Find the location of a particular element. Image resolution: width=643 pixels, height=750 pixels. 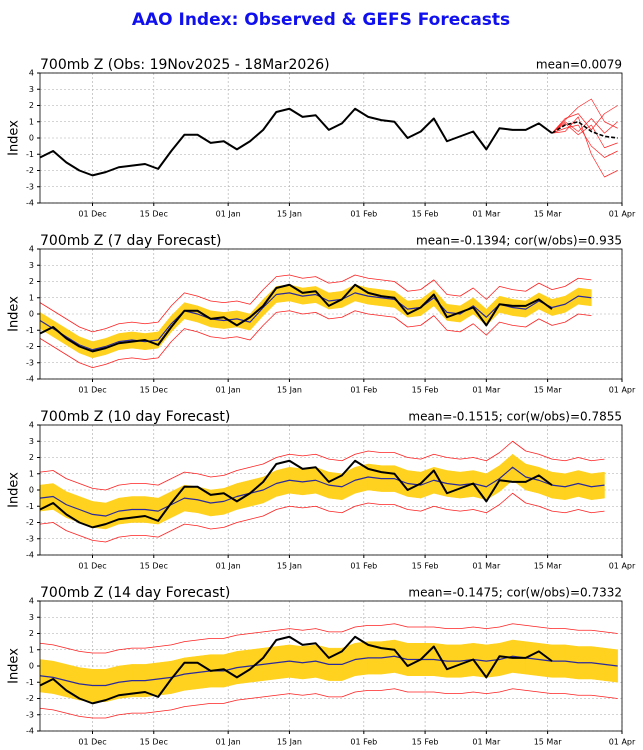

panel-title: 700mb Z (14 day Forecast) is located at coordinates (135, 593).